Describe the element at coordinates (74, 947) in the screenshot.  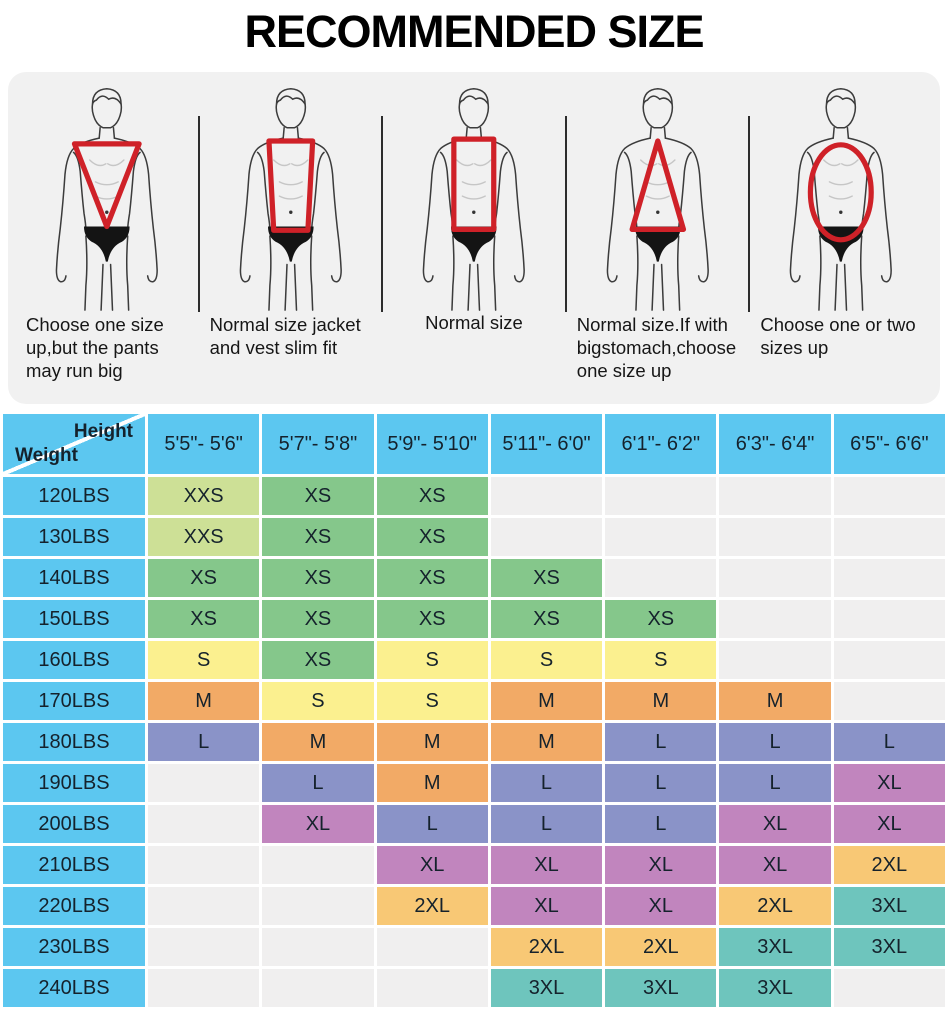
I see `weight-cell: 230LBS` at that location.